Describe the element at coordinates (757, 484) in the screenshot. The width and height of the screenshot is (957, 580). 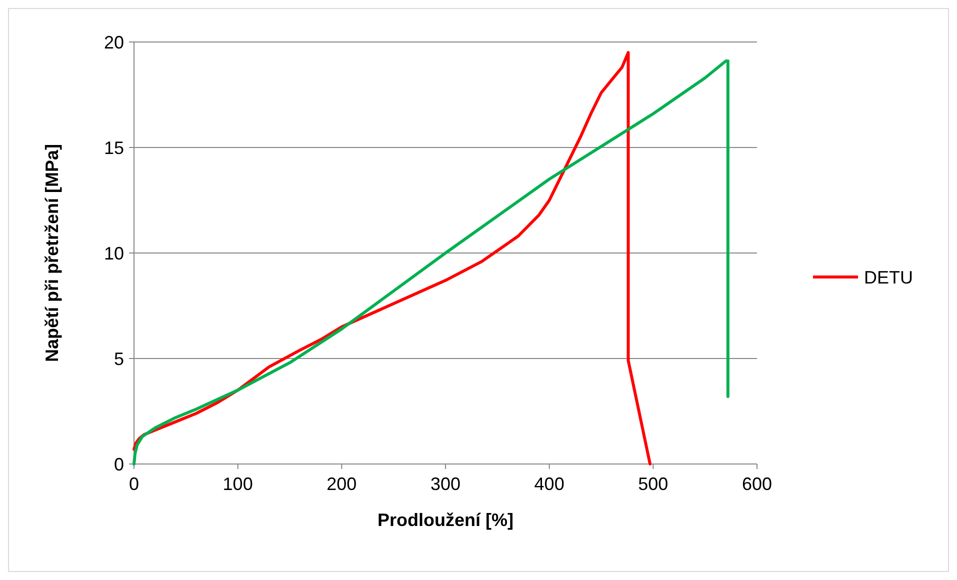
I see `x-tick-label: 600` at that location.